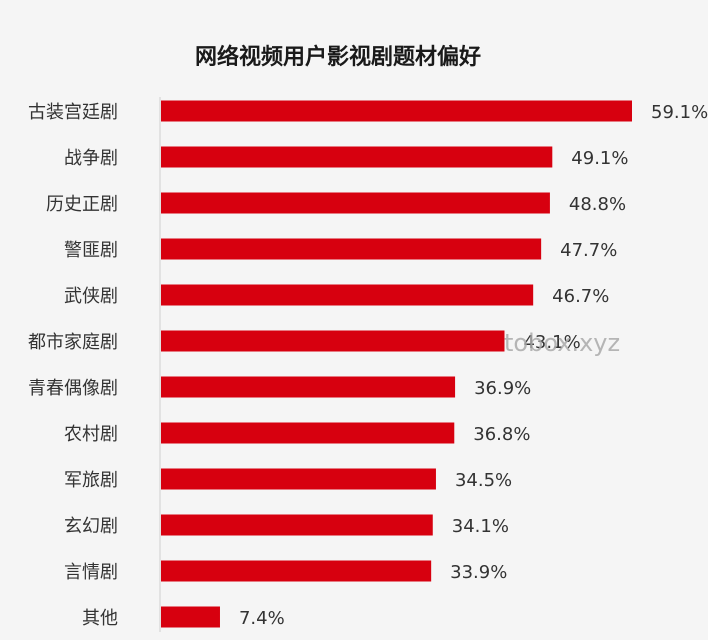  I want to click on watermark-text: tobox.xyz, so click(562, 343).